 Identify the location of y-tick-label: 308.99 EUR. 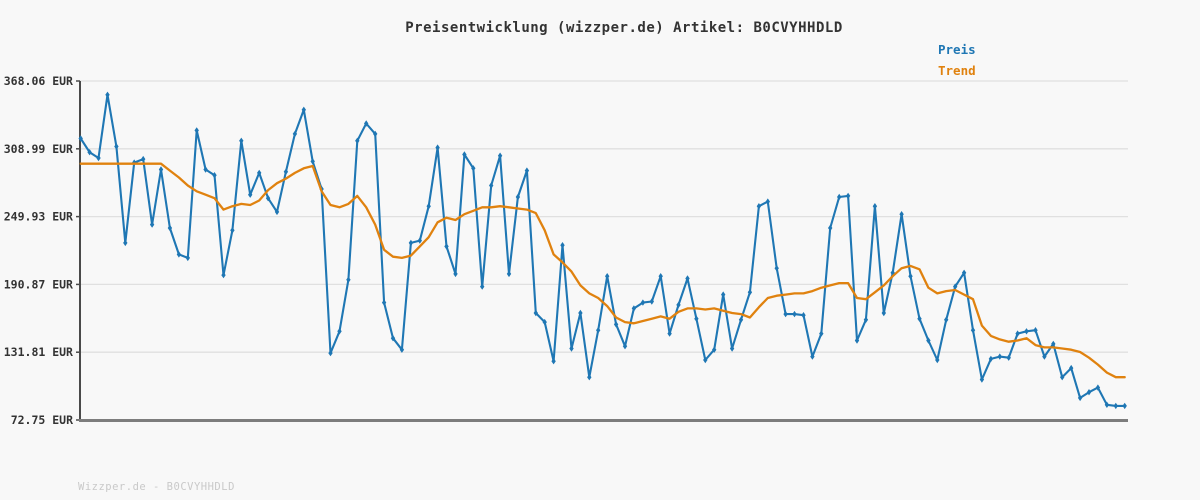
(38, 149).